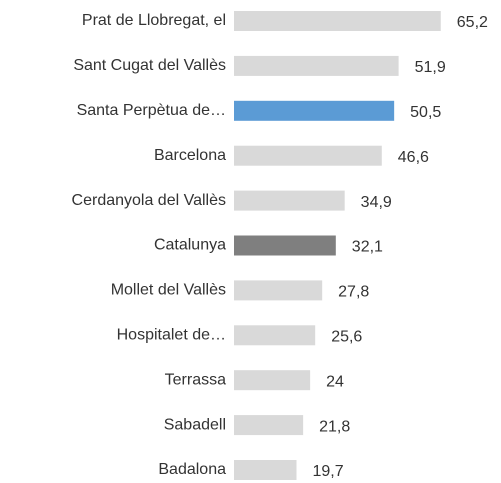  What do you see at coordinates (154, 20) in the screenshot?
I see `category-label: Prat de Llobregat, el` at bounding box center [154, 20].